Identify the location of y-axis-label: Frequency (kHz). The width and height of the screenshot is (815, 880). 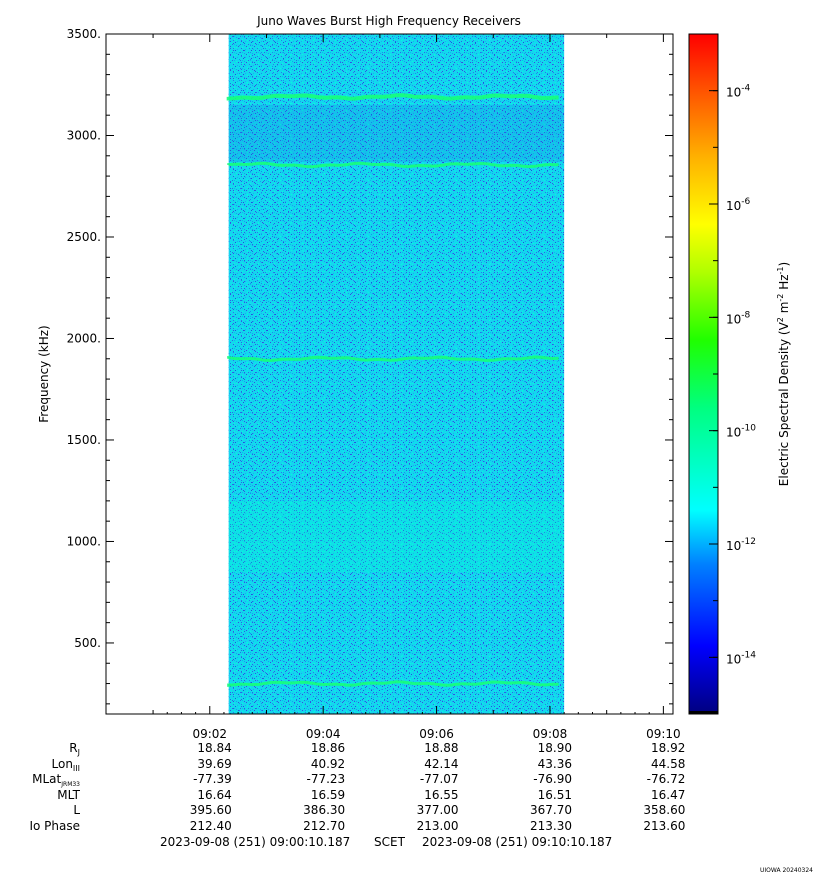
(44, 373).